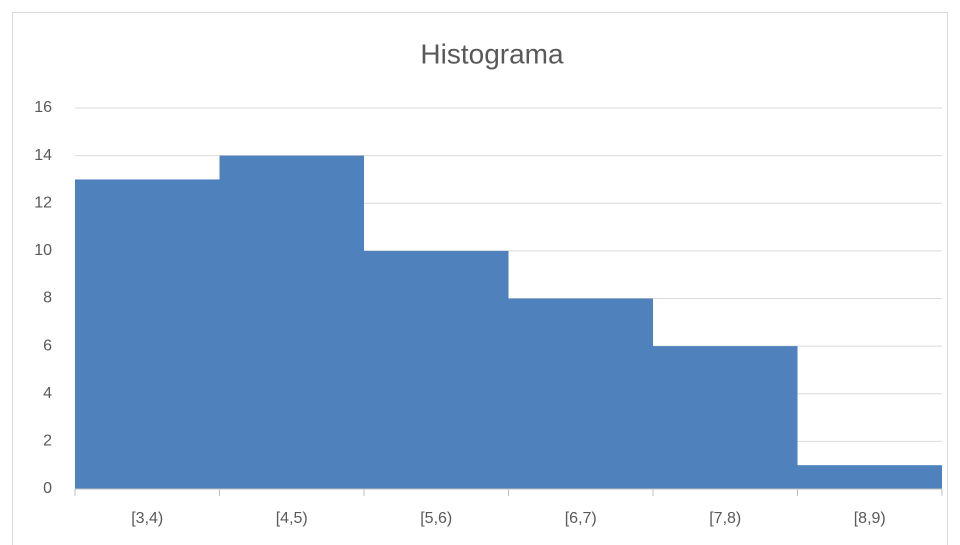 This screenshot has height=545, width=960. Describe the element at coordinates (47, 345) in the screenshot. I see `y-tick-label: 6` at that location.